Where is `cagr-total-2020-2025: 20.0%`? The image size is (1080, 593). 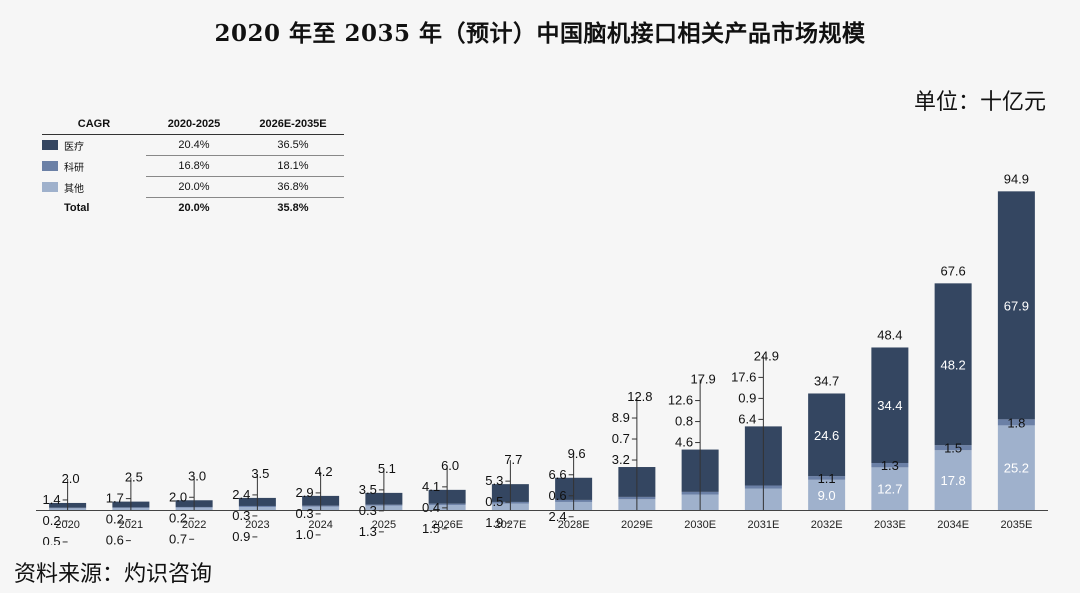
cagr-total-2020-2025: 20.0% is located at coordinates (194, 208).